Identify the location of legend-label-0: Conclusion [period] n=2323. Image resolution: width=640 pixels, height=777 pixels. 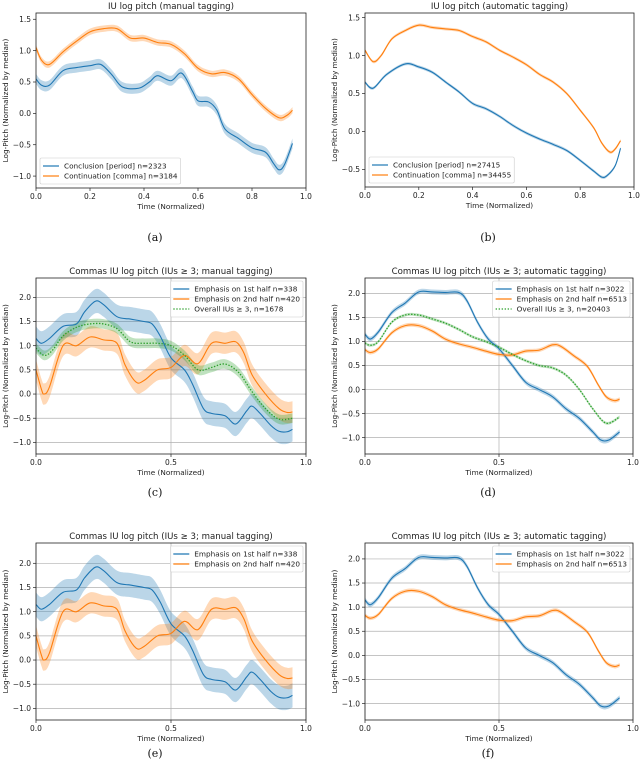
(115, 166).